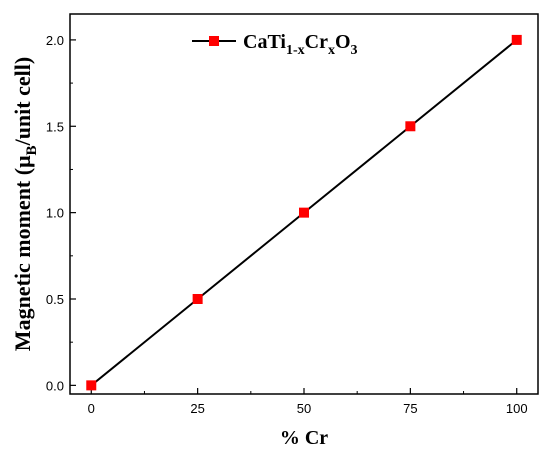  I want to click on y-tick-label: 0.5, so click(55, 299).